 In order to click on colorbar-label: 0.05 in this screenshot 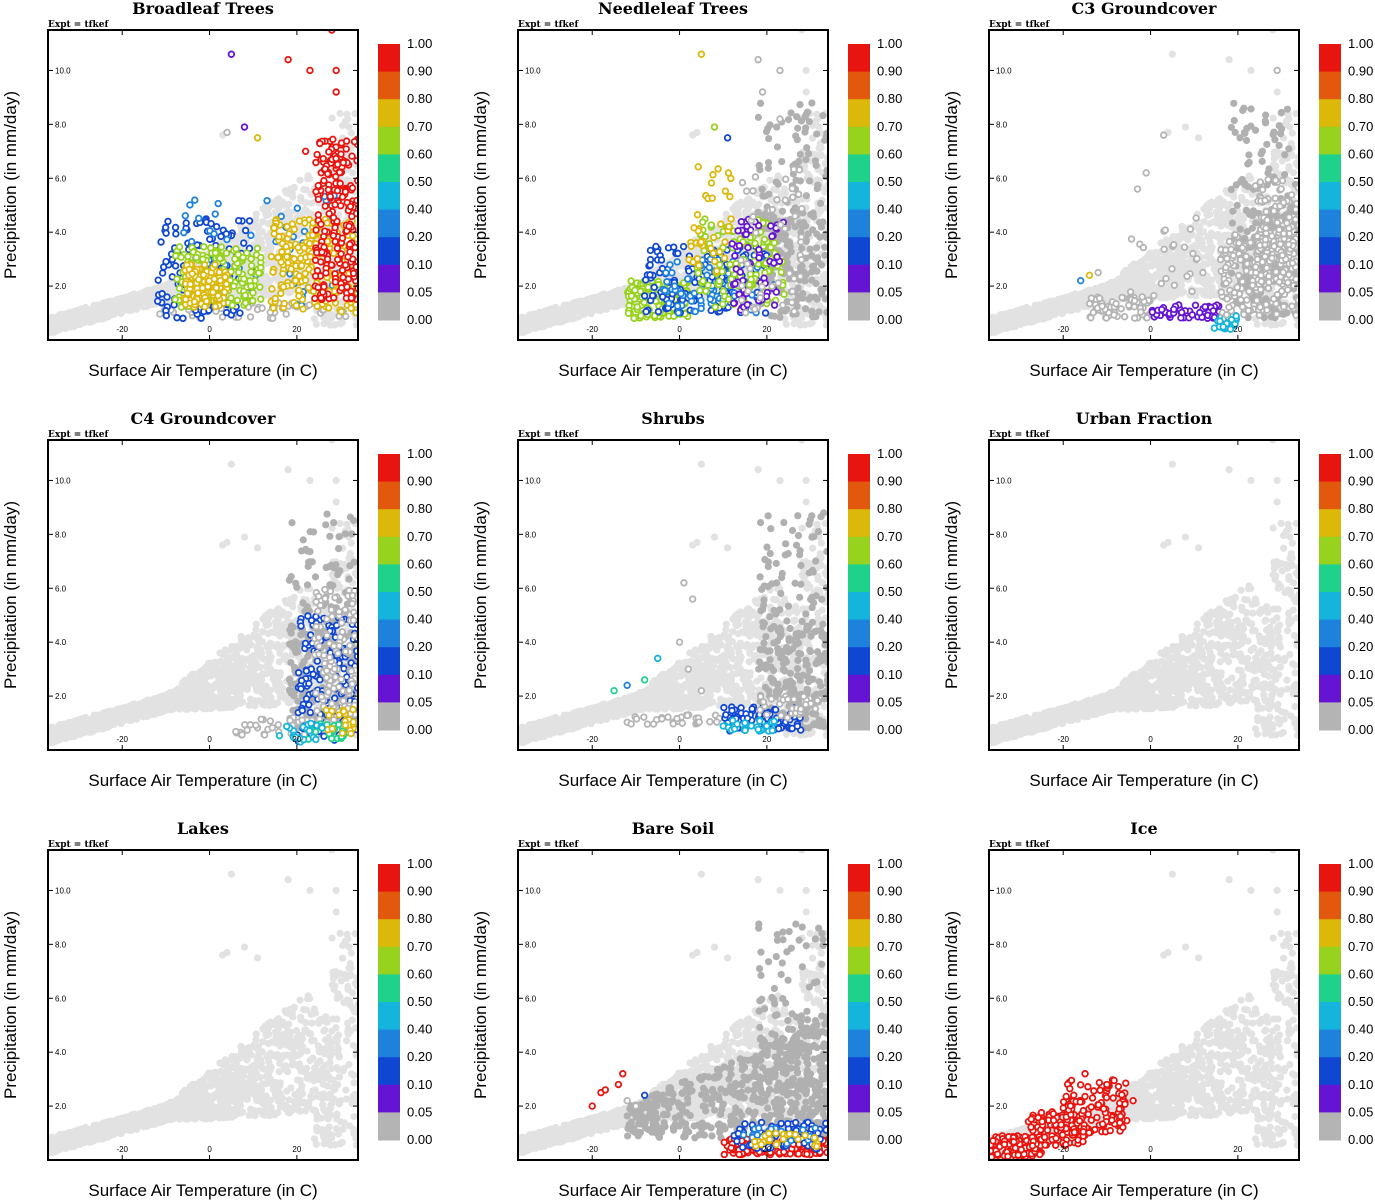, I will do `click(889, 291)`.